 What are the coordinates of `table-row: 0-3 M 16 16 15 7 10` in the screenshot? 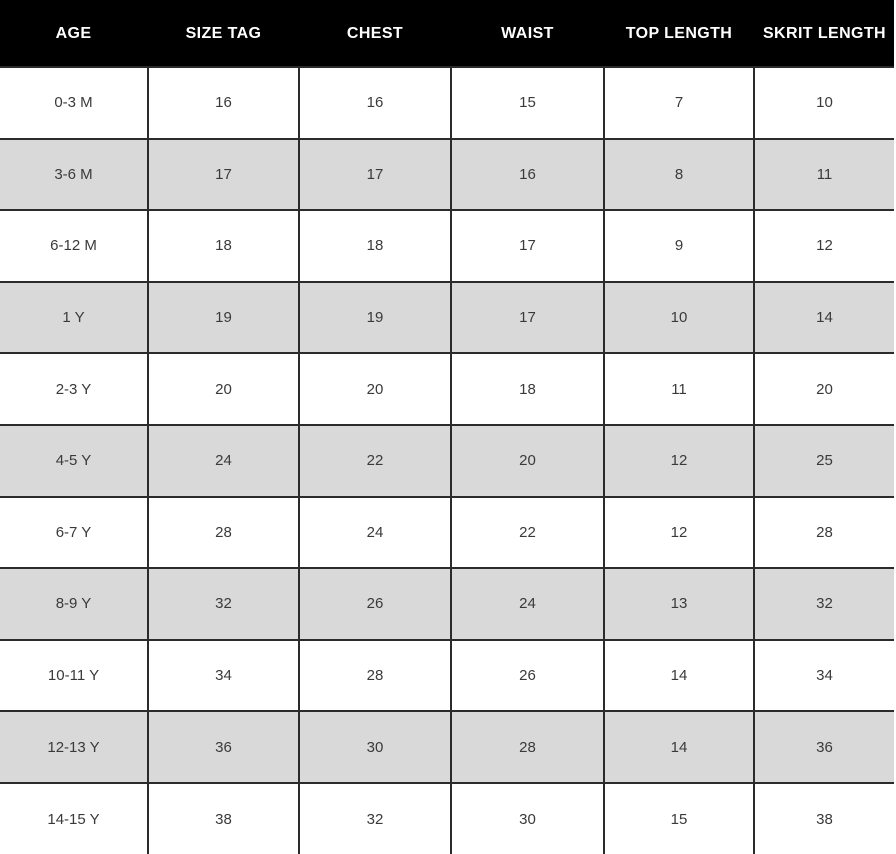 It's located at (447, 103).